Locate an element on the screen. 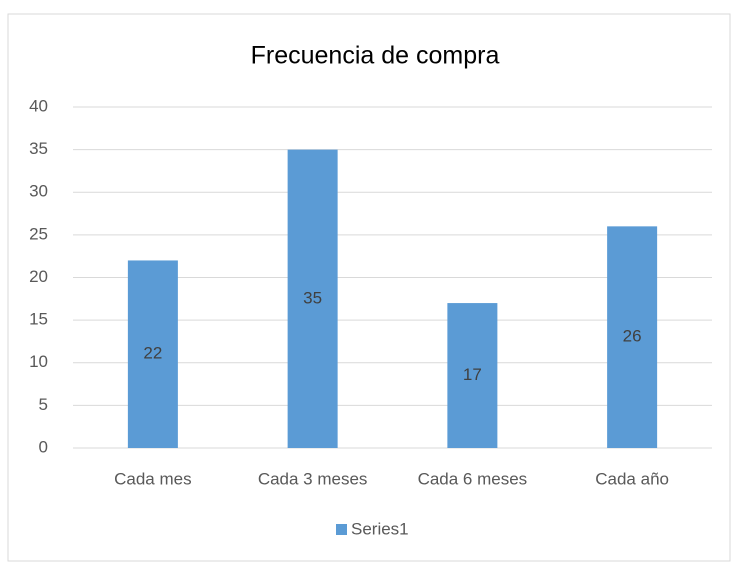  chart-title: Frecuencia de compra is located at coordinates (375, 56).